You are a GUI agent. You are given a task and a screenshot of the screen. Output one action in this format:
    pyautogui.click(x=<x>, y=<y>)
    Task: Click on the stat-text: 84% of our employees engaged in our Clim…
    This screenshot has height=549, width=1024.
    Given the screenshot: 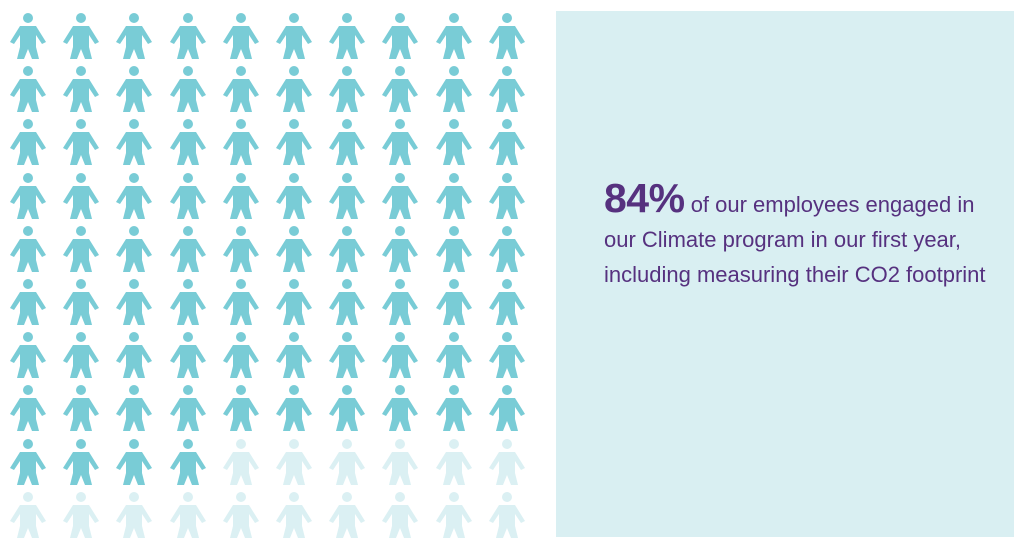 What is the action you would take?
    pyautogui.click(x=800, y=235)
    